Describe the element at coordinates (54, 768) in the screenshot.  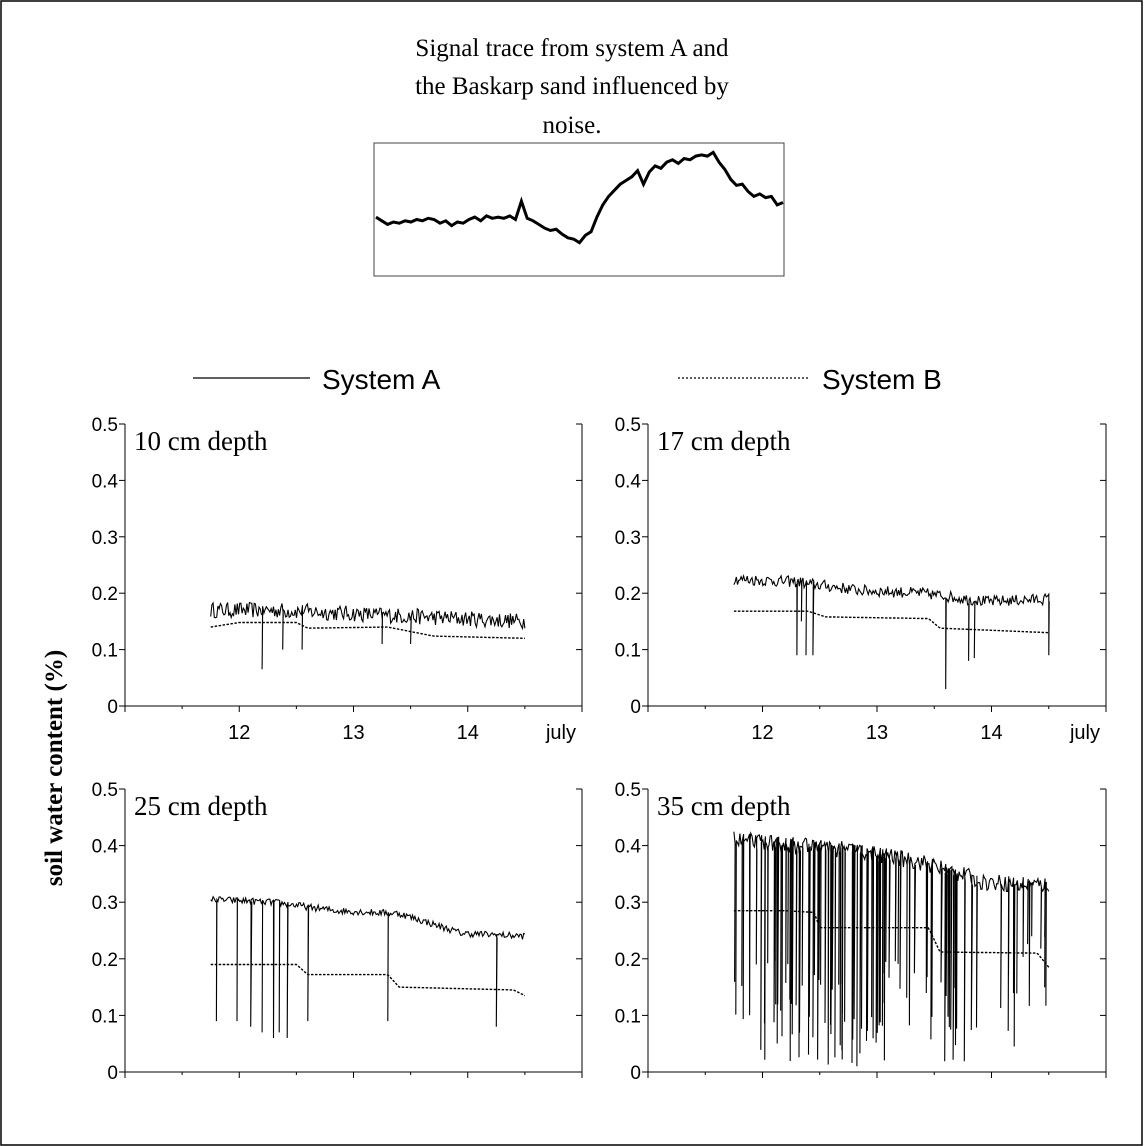
I see `y-axis-label: soil water content (%)` at that location.